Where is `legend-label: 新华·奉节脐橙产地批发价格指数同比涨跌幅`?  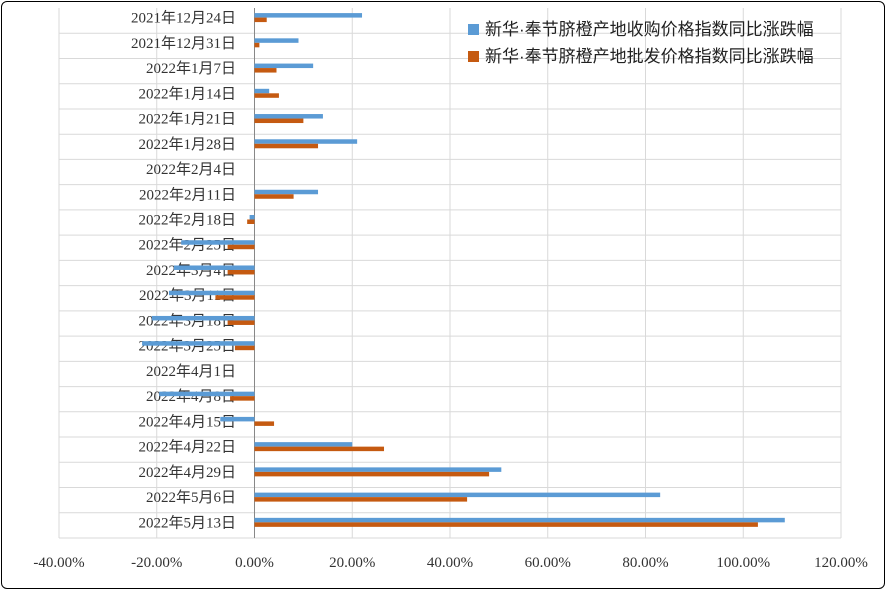
legend-label: 新华·奉节脐橙产地批发价格指数同比涨跌幅 is located at coordinates (649, 56).